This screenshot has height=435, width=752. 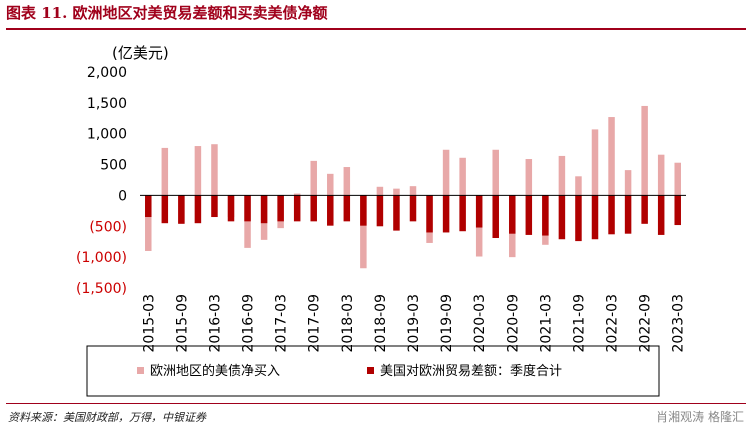 What do you see at coordinates (107, 104) in the screenshot?
I see `y-tick-label: 1,500` at bounding box center [107, 104].